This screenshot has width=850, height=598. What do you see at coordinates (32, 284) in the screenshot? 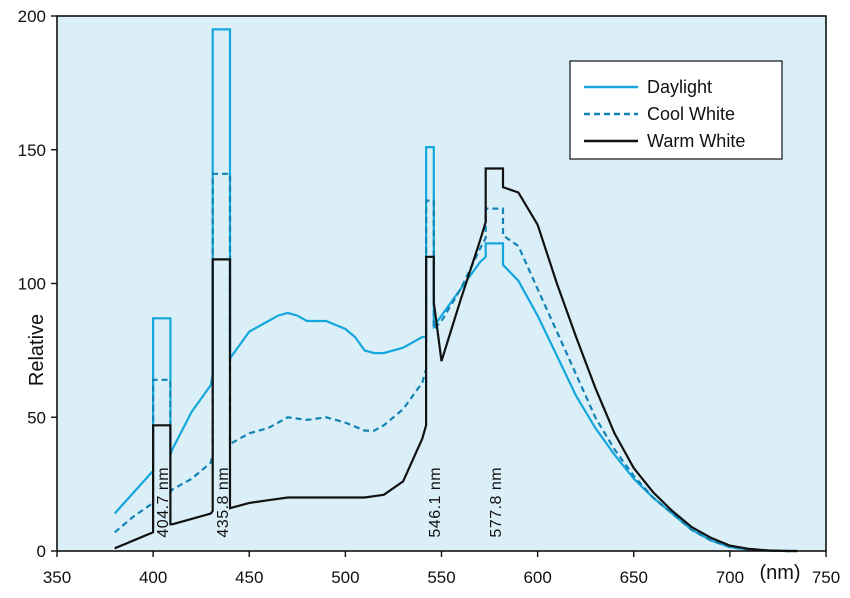
I see `y-tick-label: 100` at bounding box center [32, 284].